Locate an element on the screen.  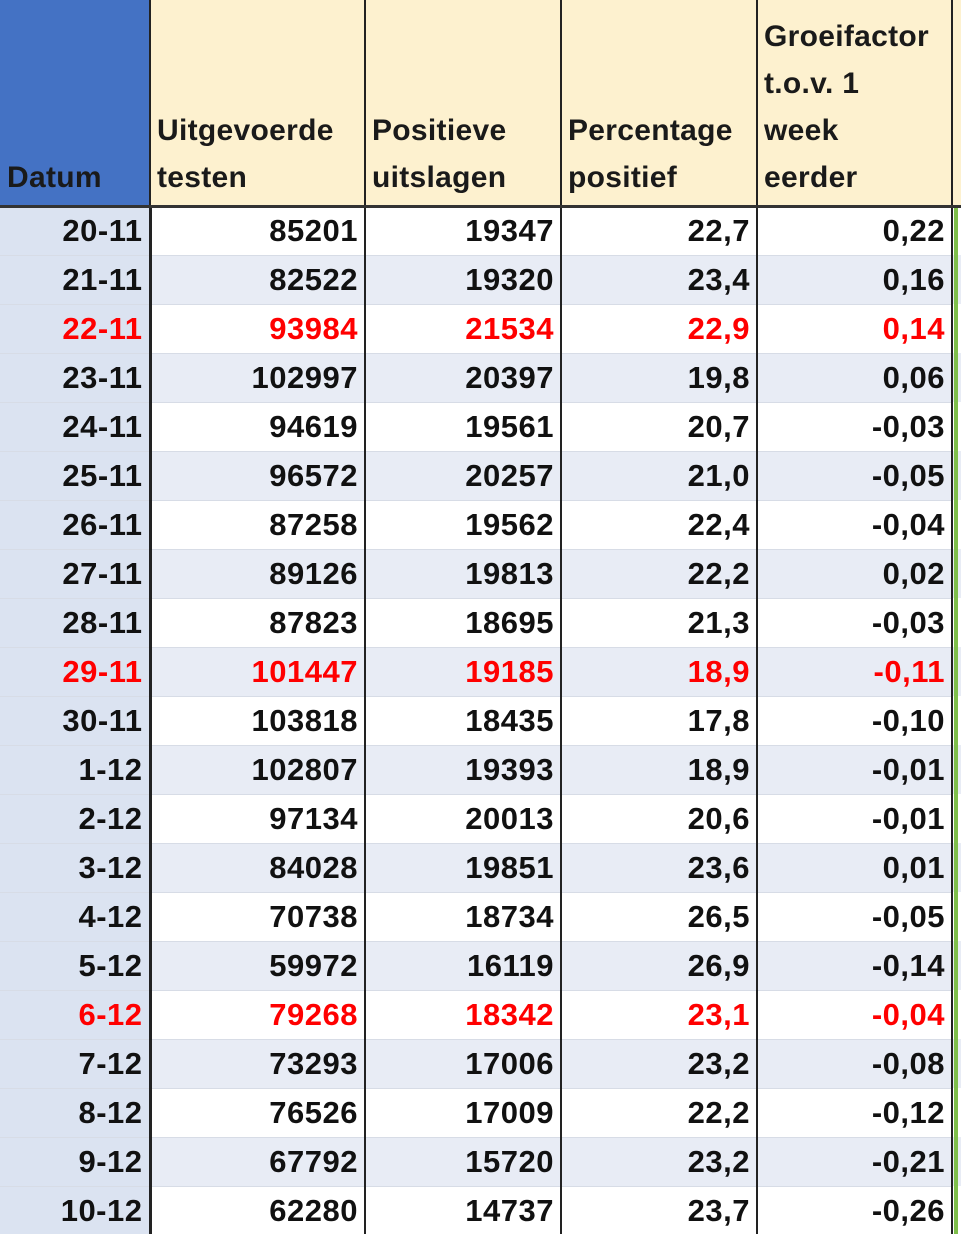
cell-groeifactor: -0,10 is located at coordinates (855, 721).